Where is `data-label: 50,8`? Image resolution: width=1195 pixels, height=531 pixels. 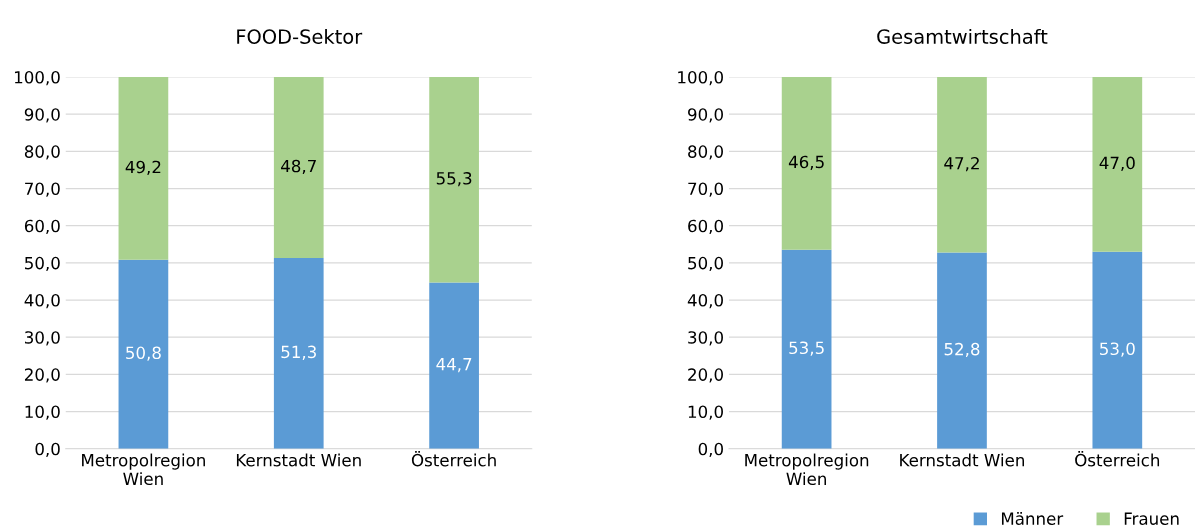 data-label: 50,8 is located at coordinates (143, 353).